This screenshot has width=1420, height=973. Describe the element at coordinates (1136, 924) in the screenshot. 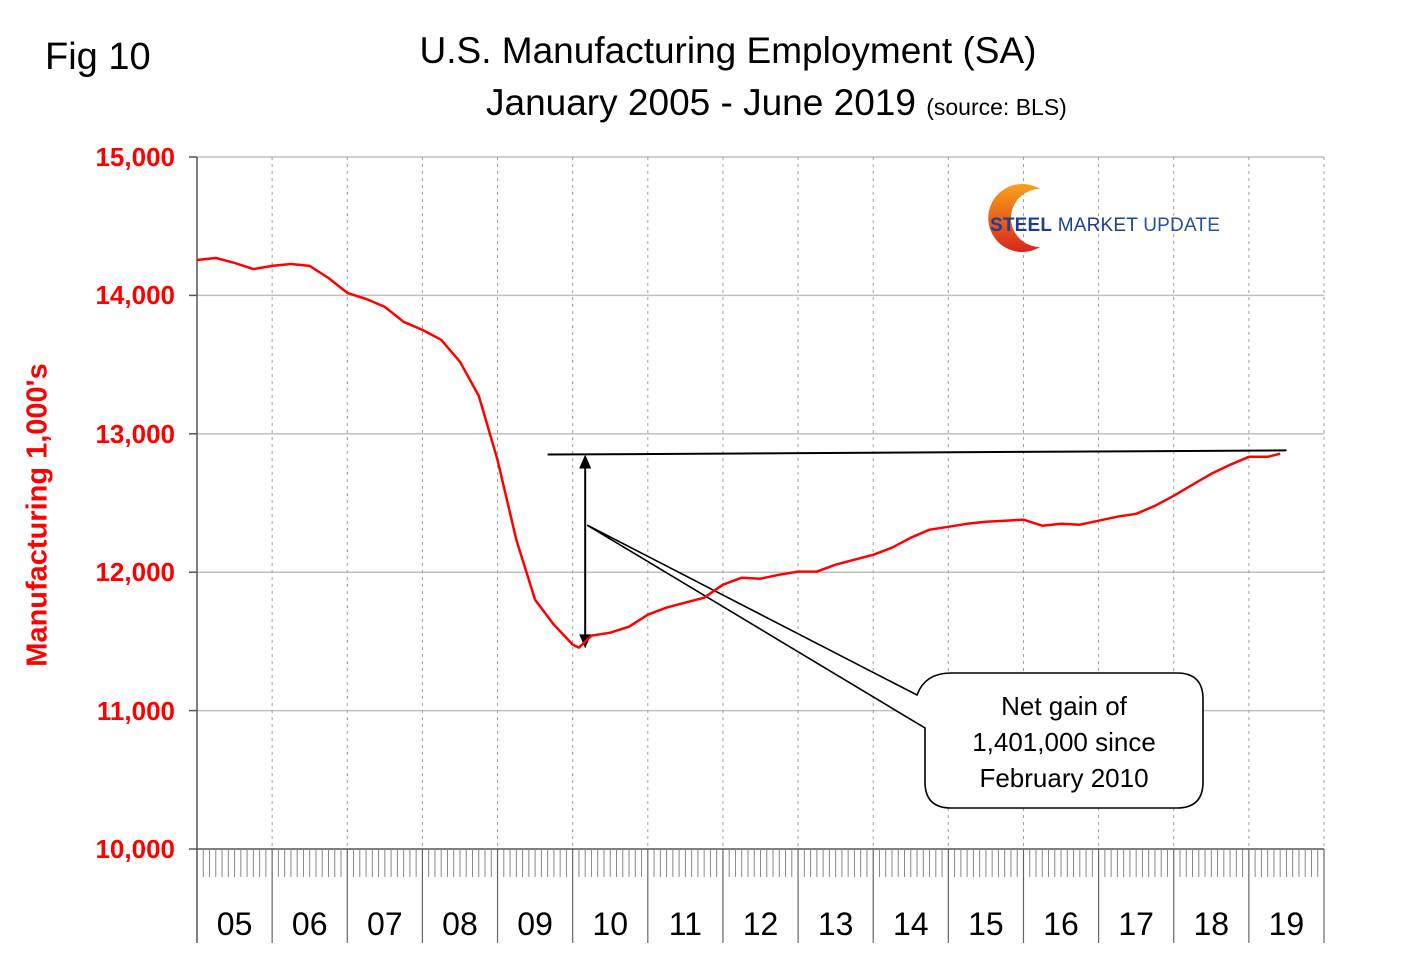

I see `x-tick-label: 17` at that location.